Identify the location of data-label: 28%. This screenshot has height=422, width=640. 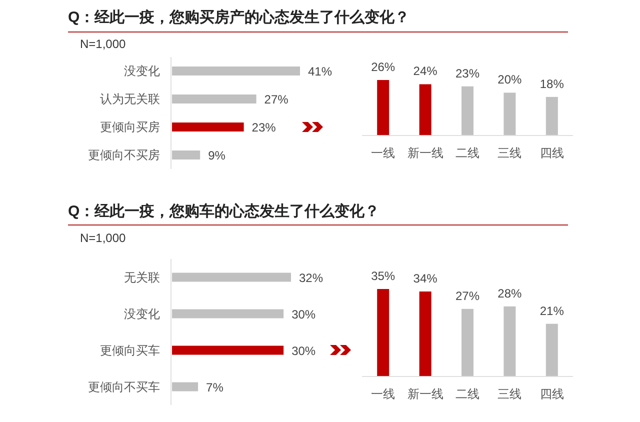
(510, 293).